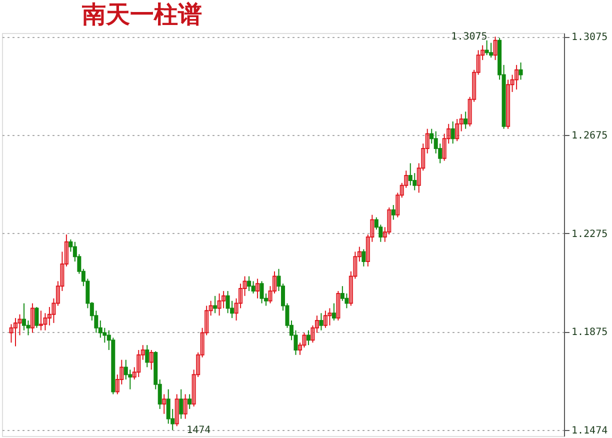  Describe the element at coordinates (141, 14) in the screenshot. I see `chart-title: 南天一柱谱` at that location.